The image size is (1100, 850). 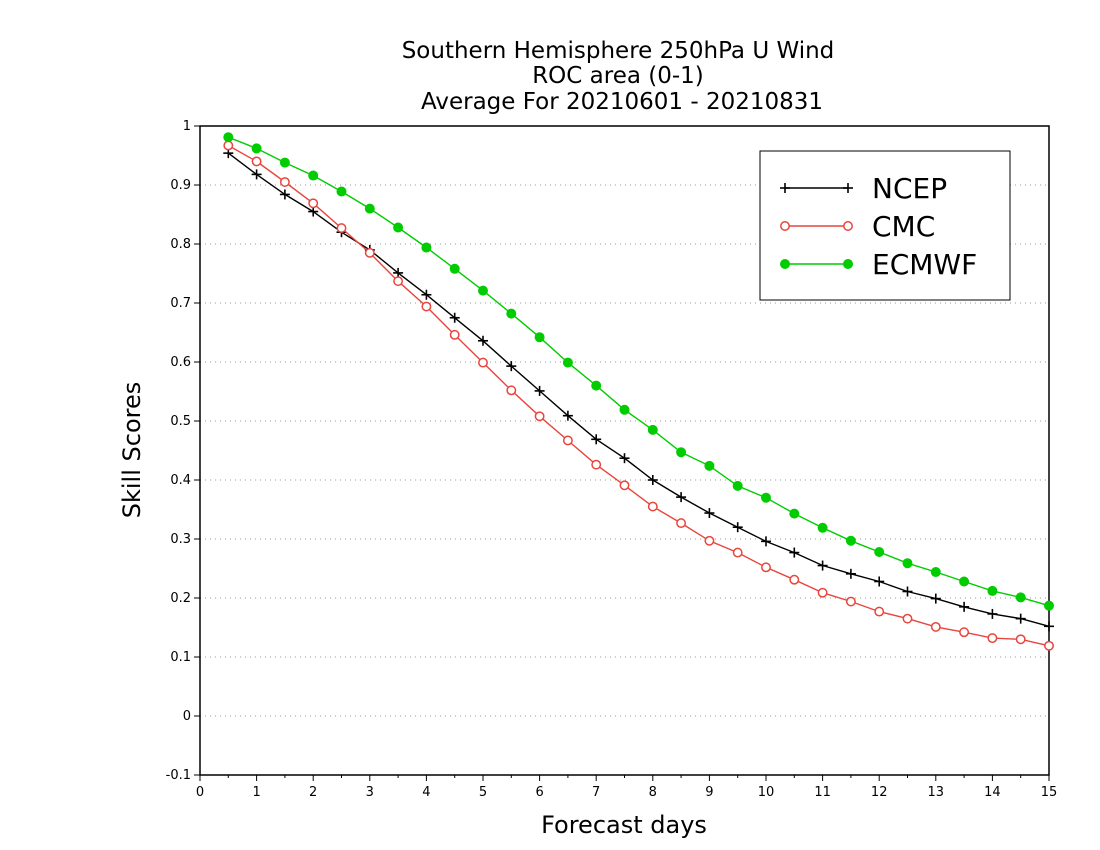 What do you see at coordinates (924, 264) in the screenshot?
I see `legend-label-ecmwf: ECMWF` at bounding box center [924, 264].